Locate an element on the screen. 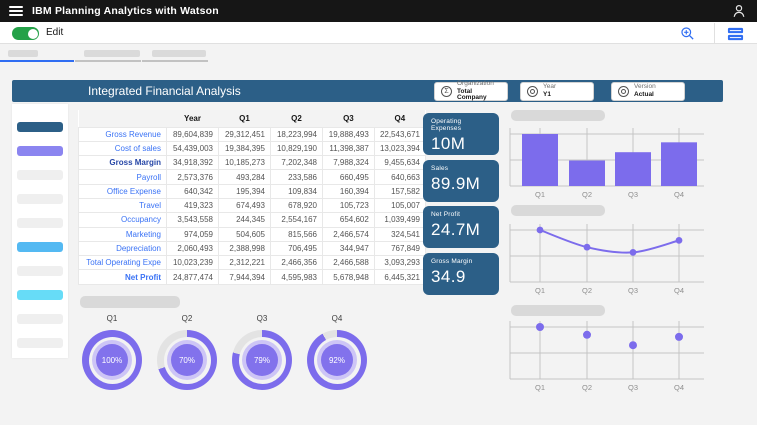 Image resolution: width=757 pixels, height=425 pixels. row-label: Net Profit is located at coordinates (122, 277).